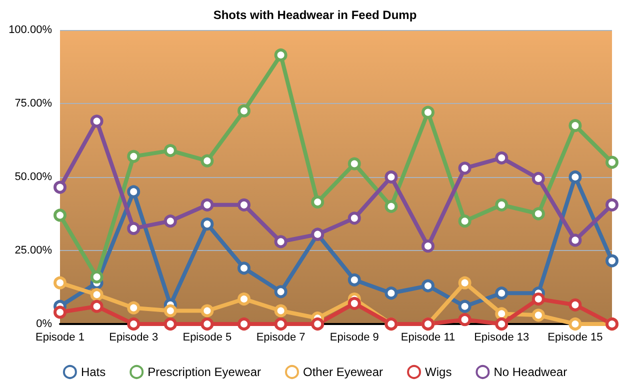 This screenshot has height=390, width=630. Describe the element at coordinates (93, 372) in the screenshot. I see `legend-label: Hats` at that location.